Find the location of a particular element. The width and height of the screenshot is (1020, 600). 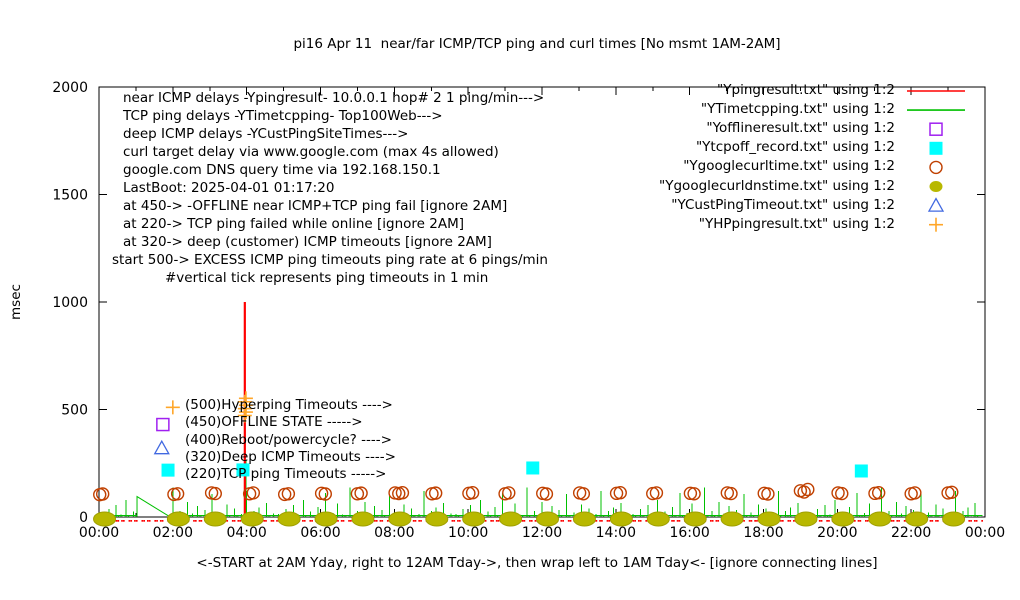

hp-ping-series is located at coordinates (245, 407).